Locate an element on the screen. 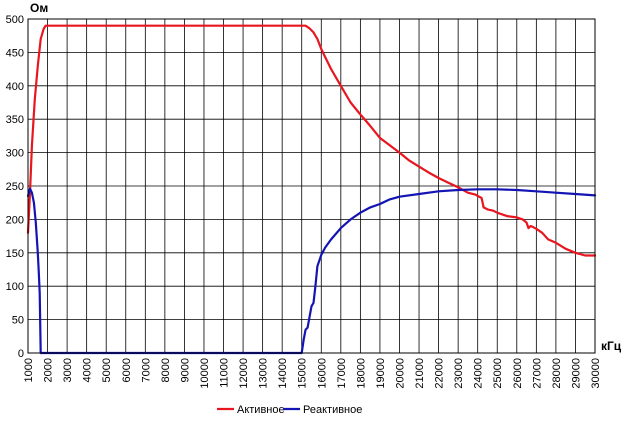 This screenshot has width=623, height=423. y-tick-label: 250 is located at coordinates (15, 187).